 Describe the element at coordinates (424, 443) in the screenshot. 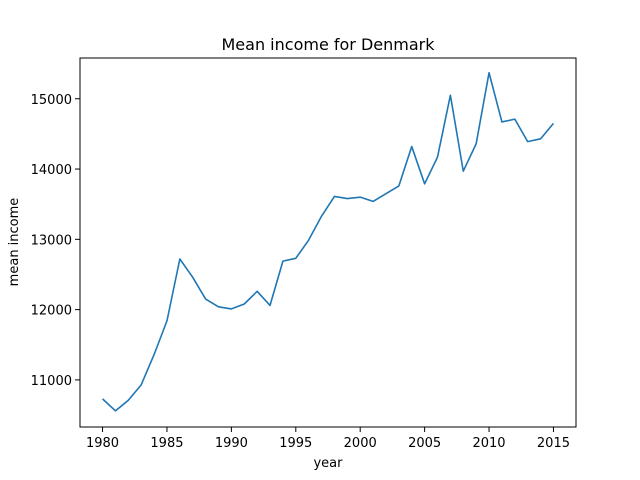

I see `x-tick-label: 2005` at that location.